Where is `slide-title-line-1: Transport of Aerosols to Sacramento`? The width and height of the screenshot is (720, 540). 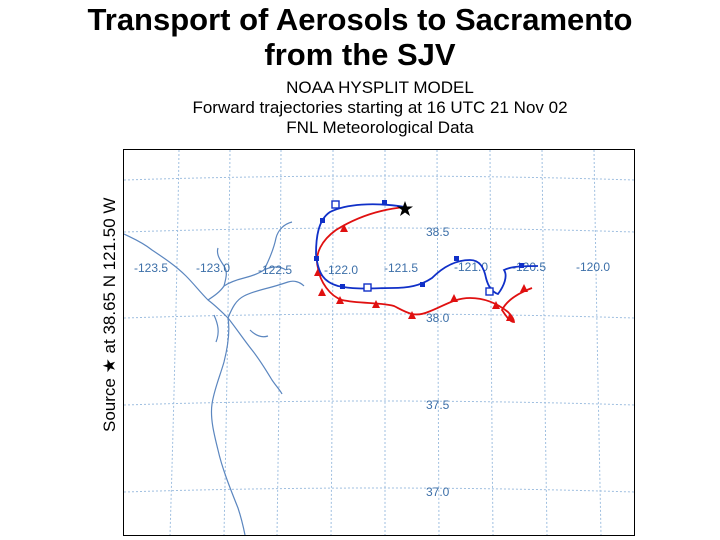 slide-title-line-1: Transport of Aerosols to Sacramento is located at coordinates (360, 19).